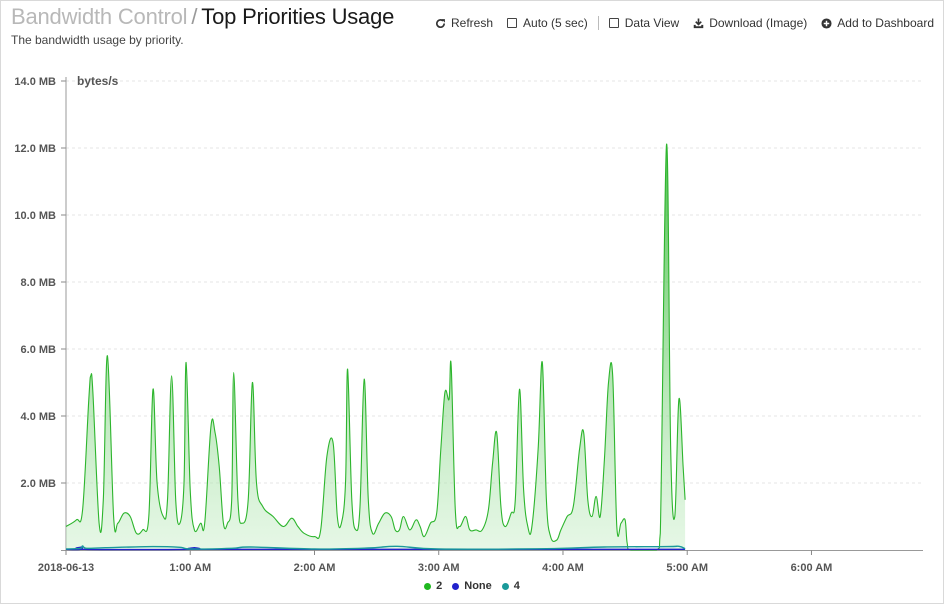 This screenshot has width=944, height=604. I want to click on x-tick-label: 2:00 AM, so click(315, 568).